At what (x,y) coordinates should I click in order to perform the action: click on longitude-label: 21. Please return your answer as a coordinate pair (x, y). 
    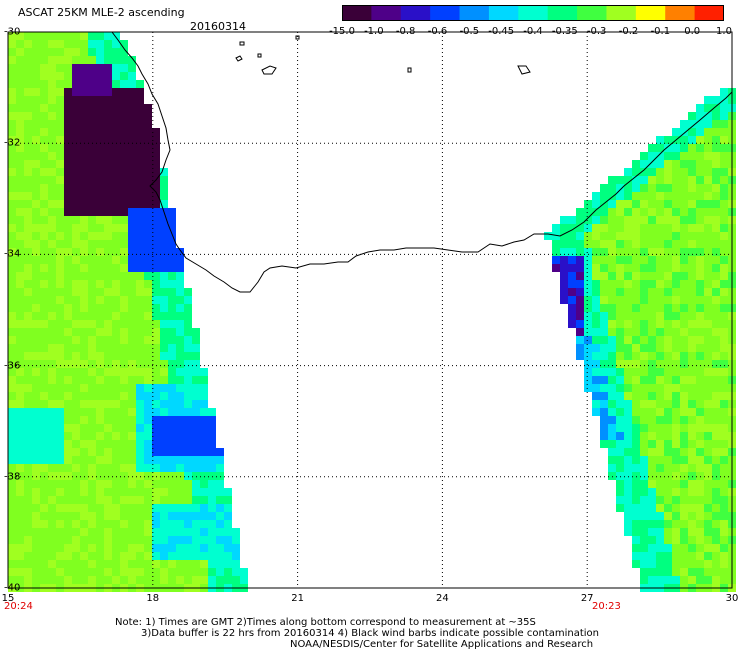
    Looking at the image, I should click on (297, 598).